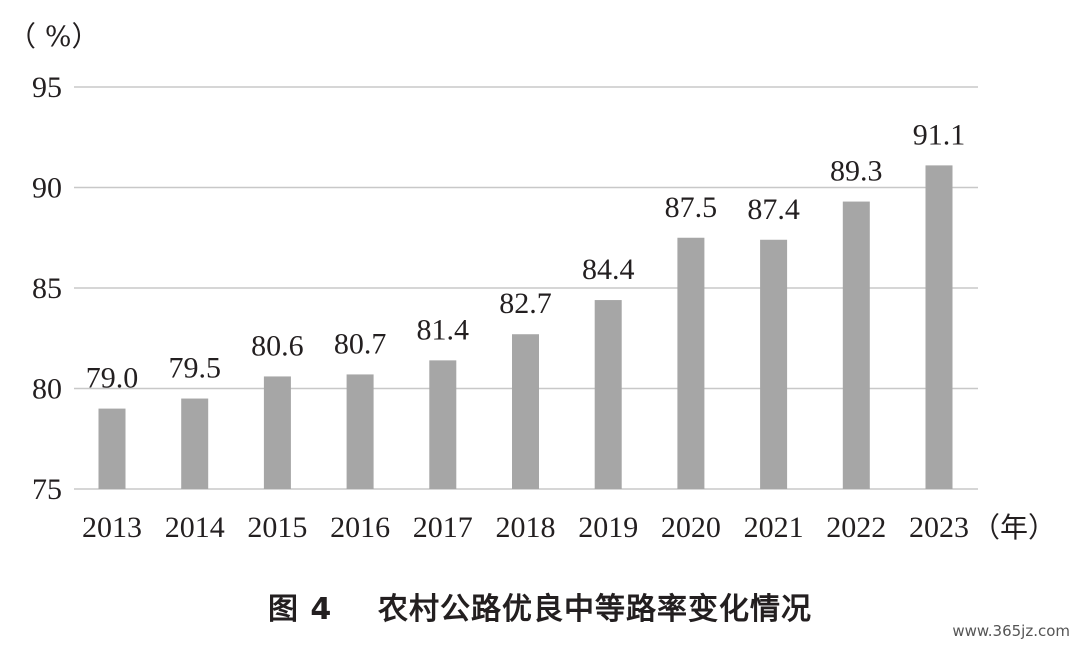 This screenshot has height=648, width=1080. What do you see at coordinates (112, 378) in the screenshot?
I see `data-label: 79.0` at bounding box center [112, 378].